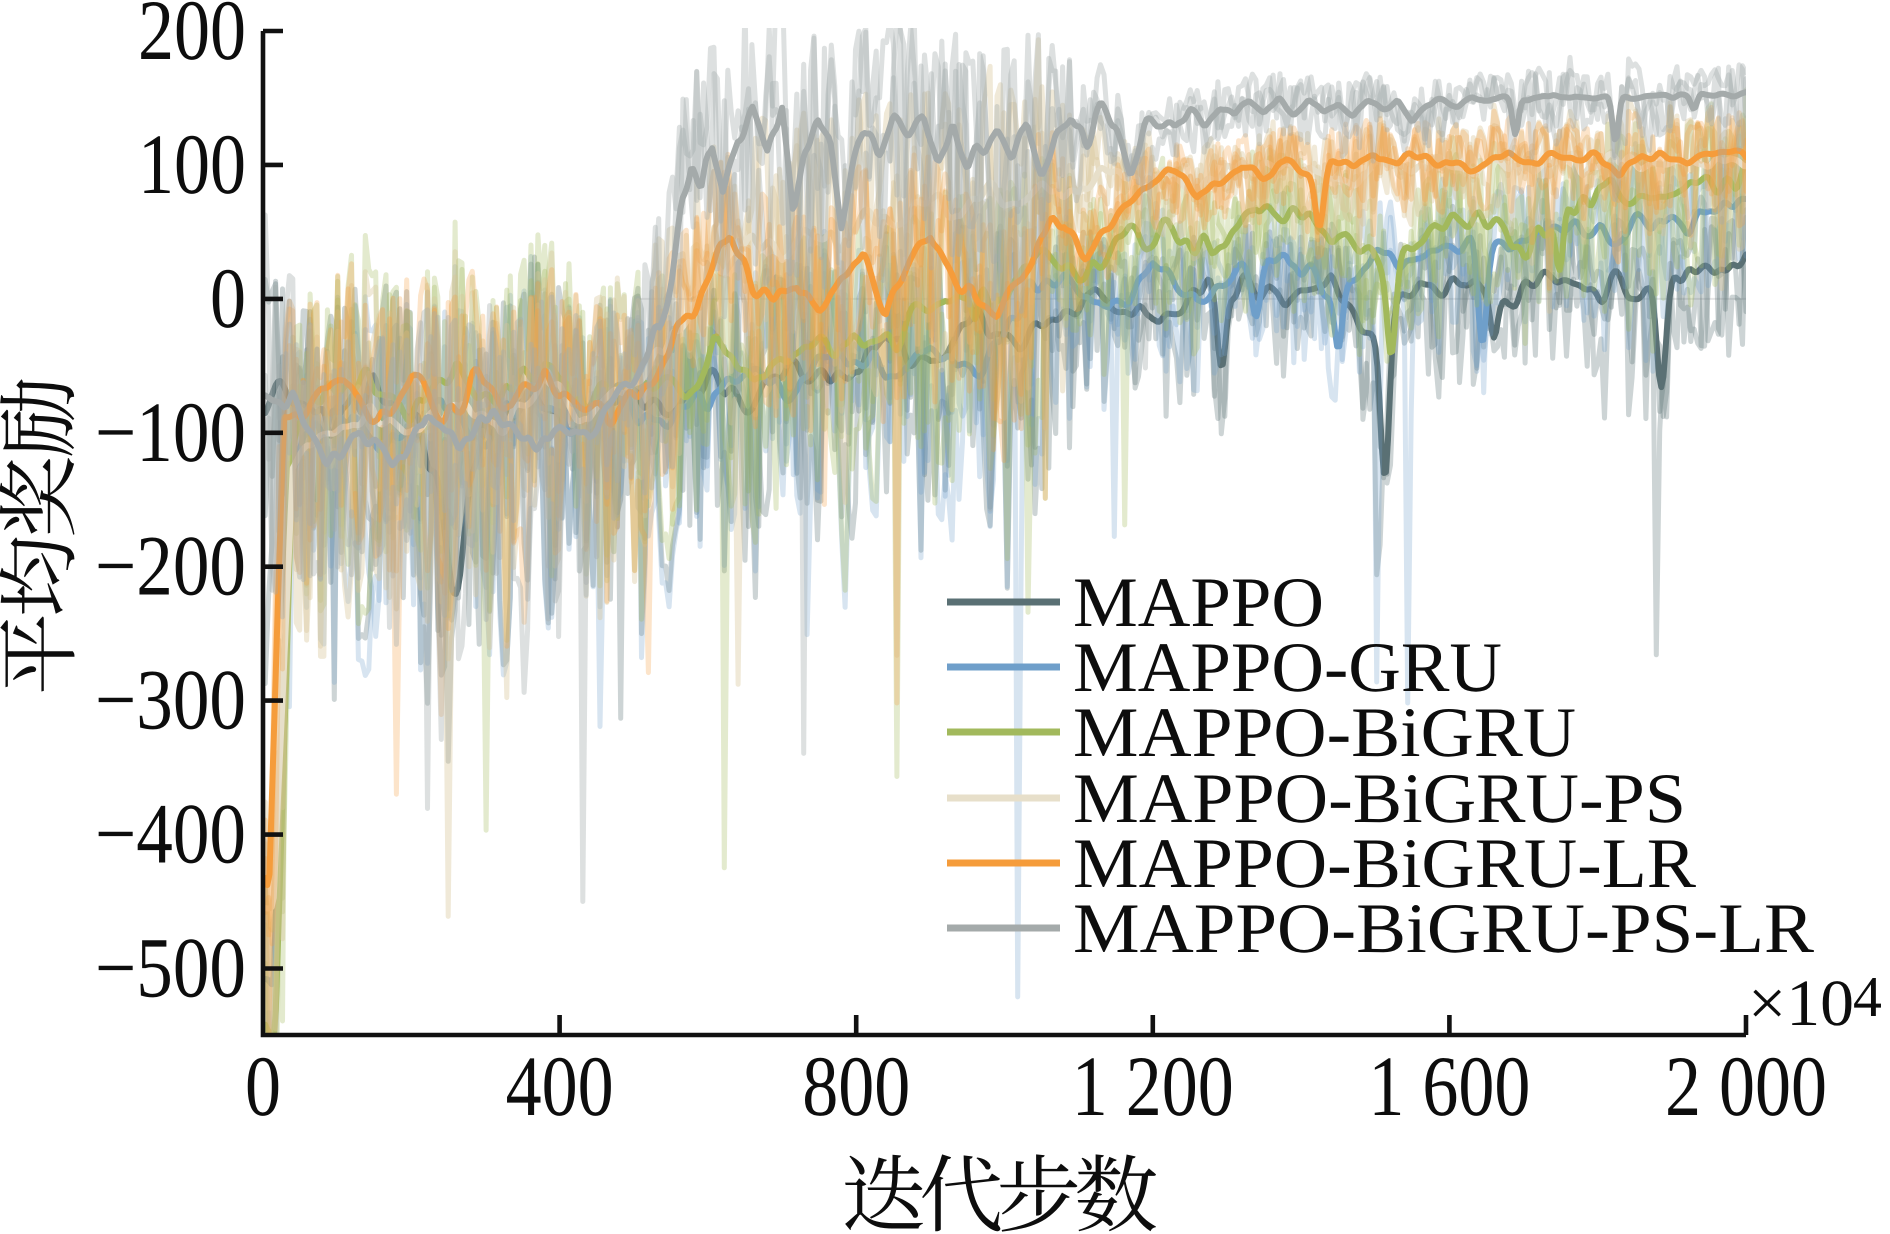 The width and height of the screenshot is (1890, 1234). I want to click on svg-text: 200, so click(192, 39).